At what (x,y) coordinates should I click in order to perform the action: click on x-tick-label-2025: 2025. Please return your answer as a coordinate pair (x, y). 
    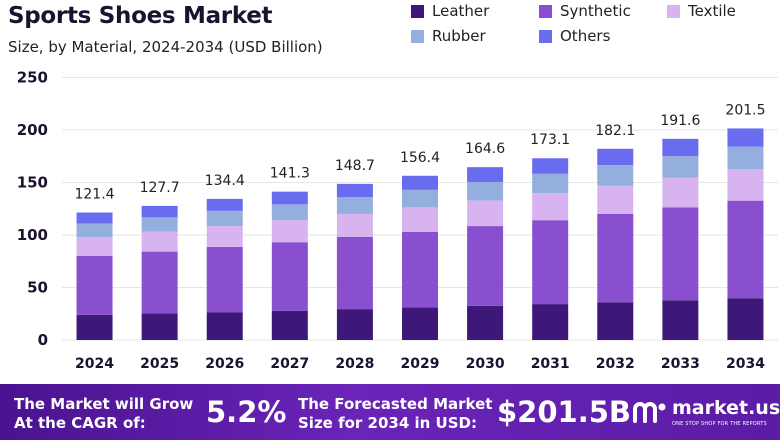
    Looking at the image, I should click on (159, 364).